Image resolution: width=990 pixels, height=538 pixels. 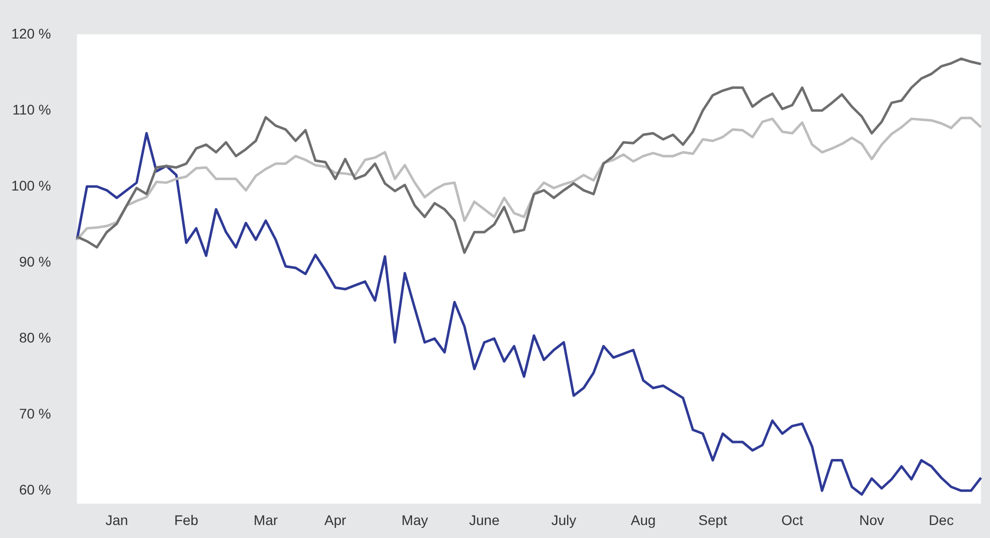 I want to click on x-tick-label: Oct, so click(x=792, y=520).